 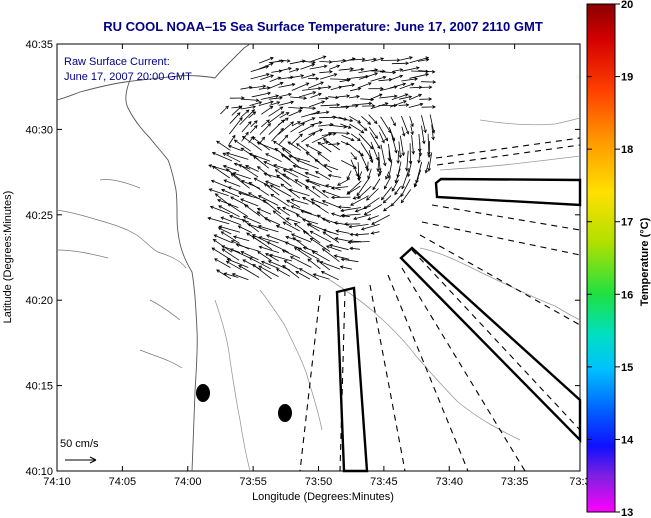 I want to click on annotation-line-2: June 17, 2007 20:00 GMT, so click(x=128, y=77).